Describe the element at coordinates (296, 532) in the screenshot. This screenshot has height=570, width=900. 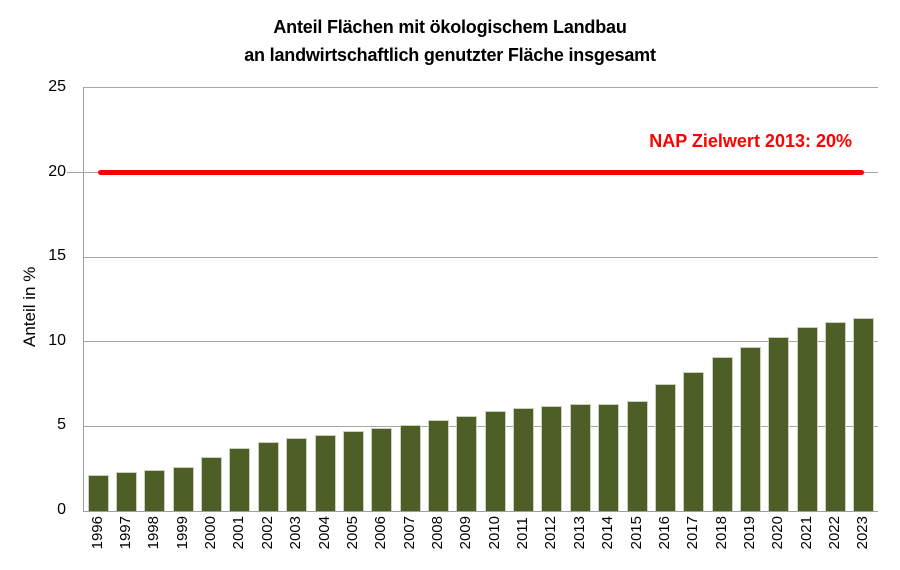
I see `x-label-slot-2003: 2003` at that location.